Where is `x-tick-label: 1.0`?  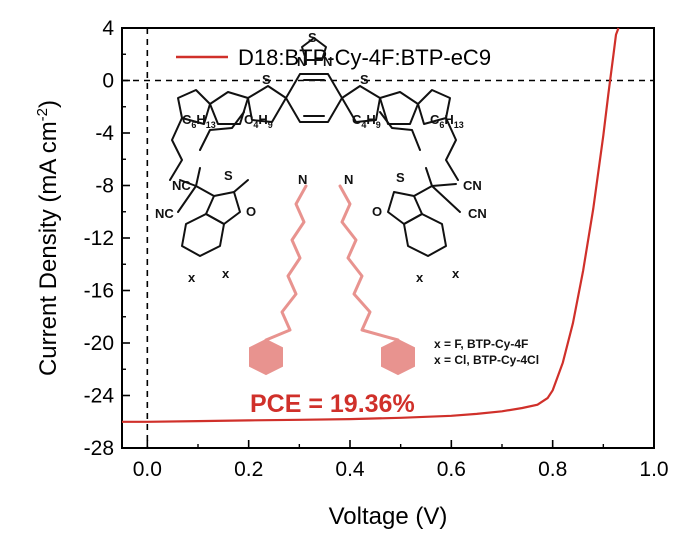 x-tick-label: 1.0 is located at coordinates (653, 469).